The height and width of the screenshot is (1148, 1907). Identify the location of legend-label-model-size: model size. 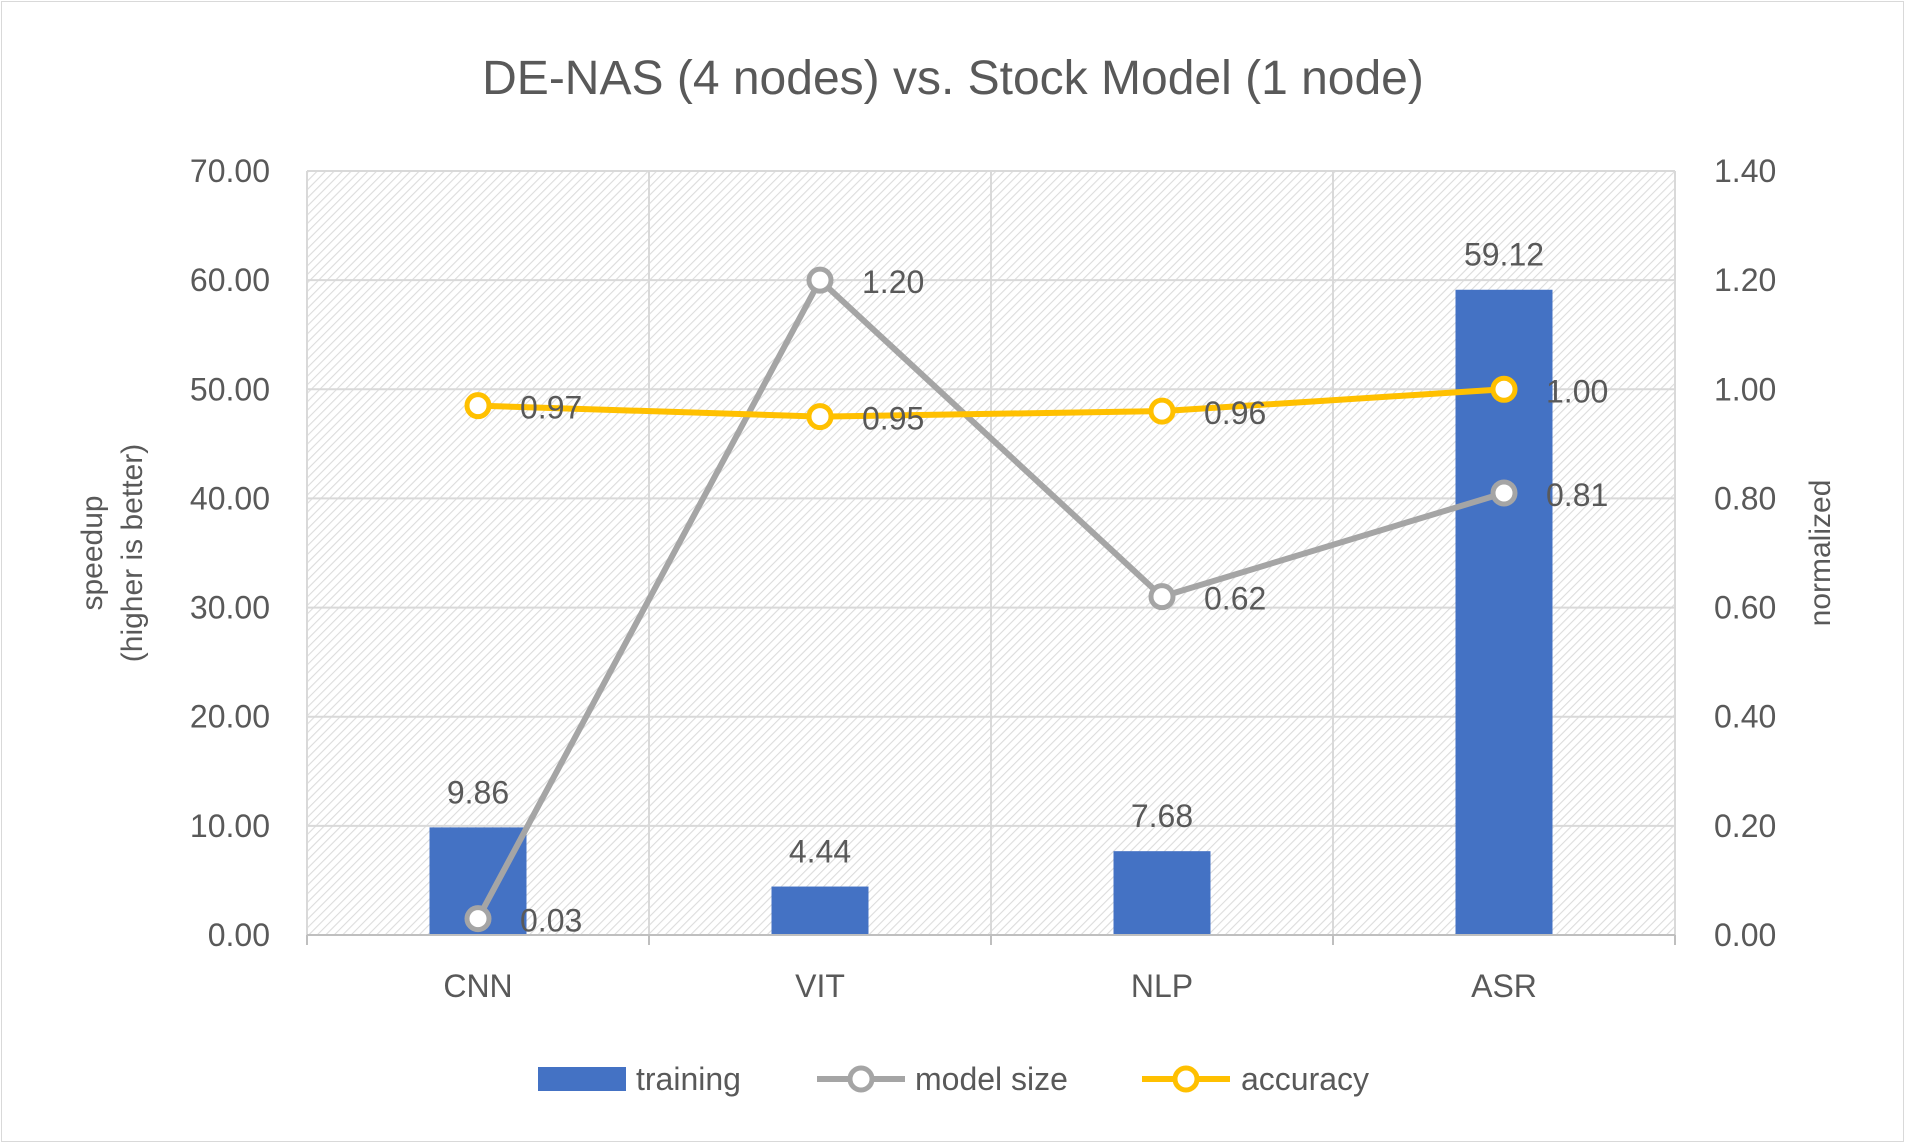
(991, 1079).